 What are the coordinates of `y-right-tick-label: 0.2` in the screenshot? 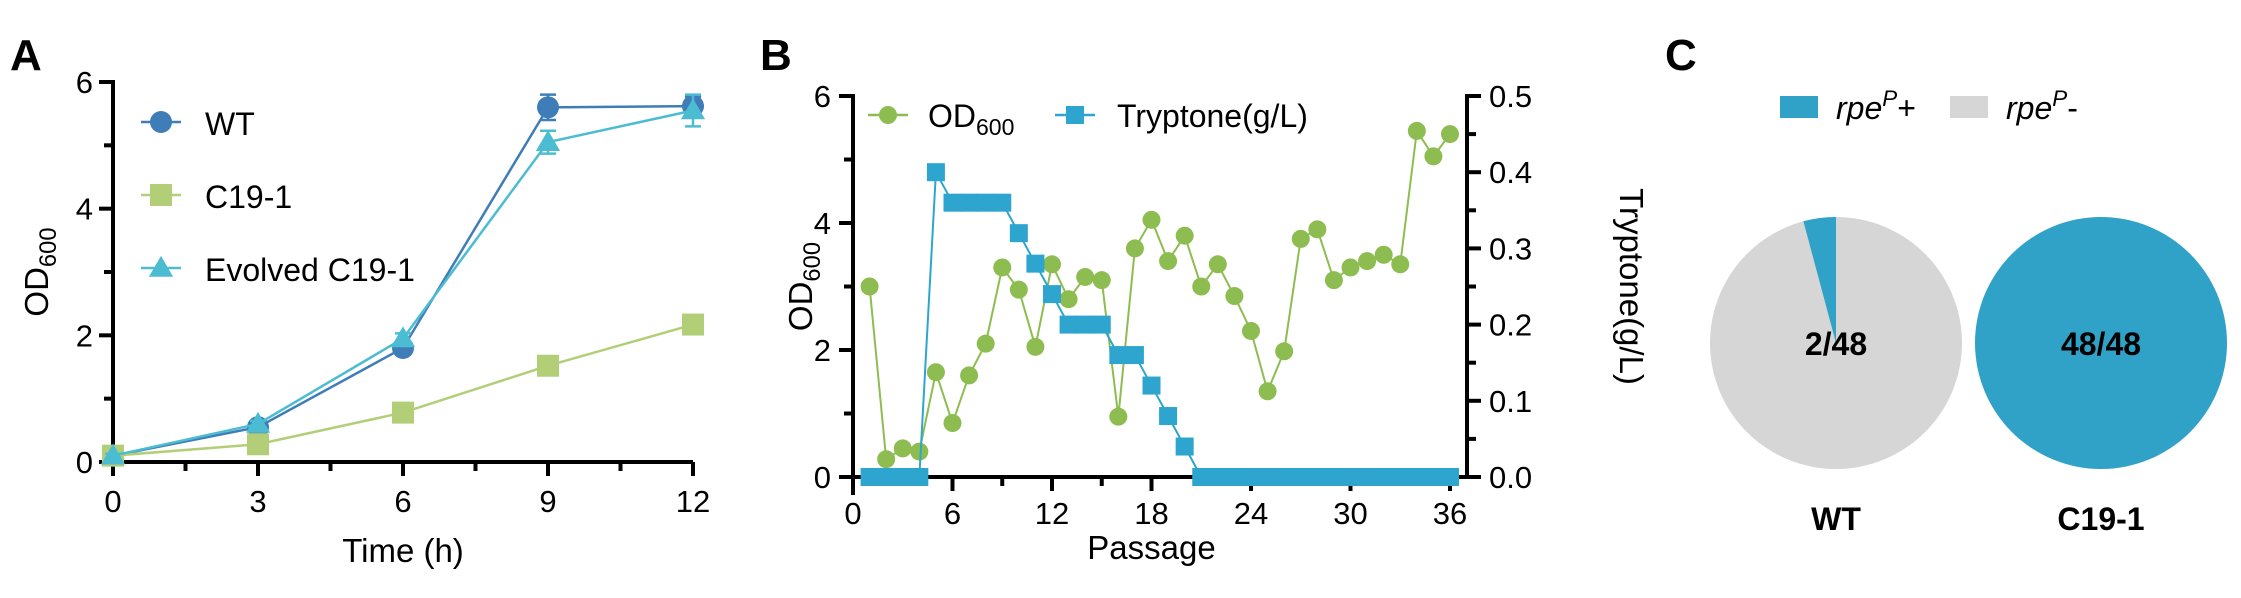 It's located at (1510, 325).